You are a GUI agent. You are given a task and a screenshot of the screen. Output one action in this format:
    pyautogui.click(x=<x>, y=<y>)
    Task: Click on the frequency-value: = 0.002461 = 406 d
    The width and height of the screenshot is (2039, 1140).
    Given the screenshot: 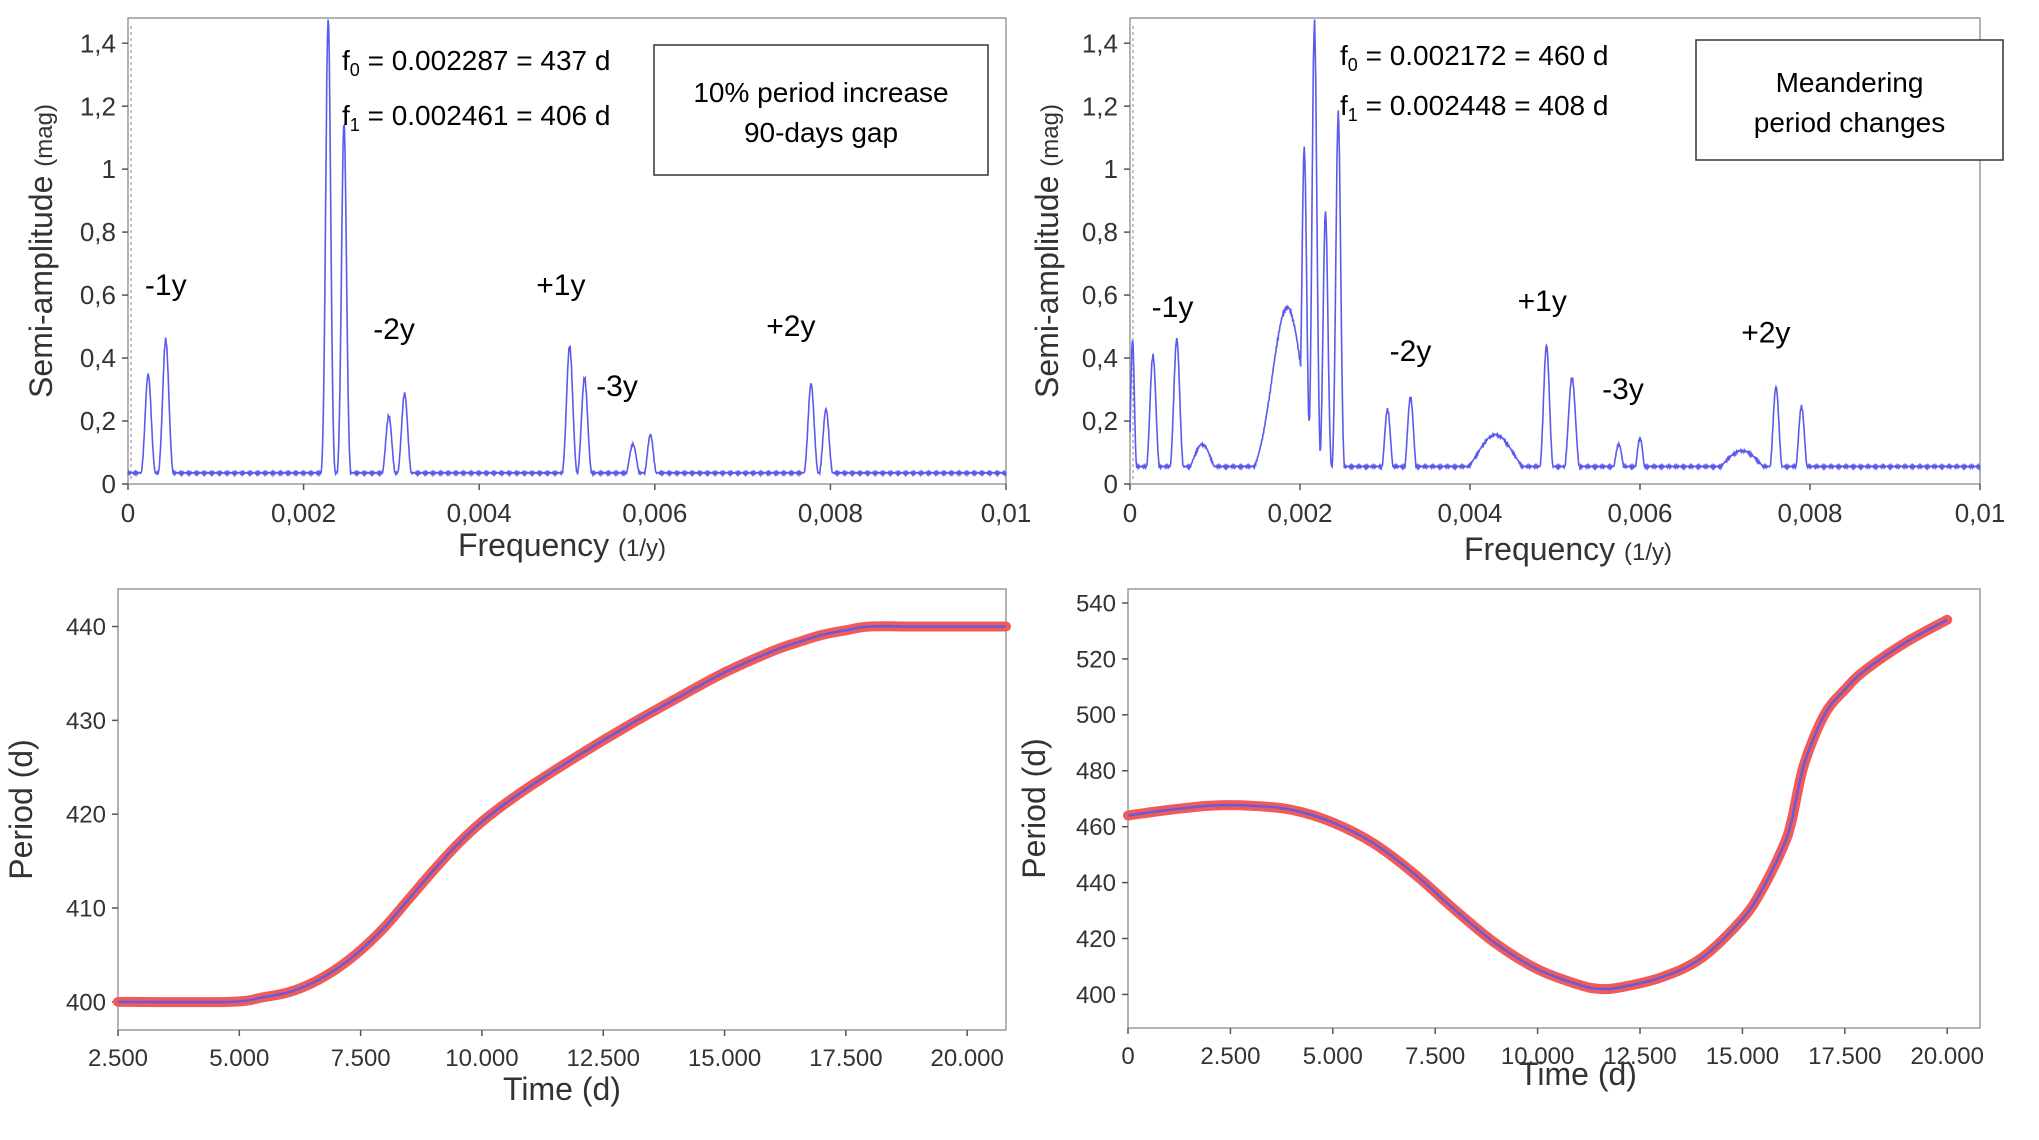 What is the action you would take?
    pyautogui.click(x=485, y=115)
    